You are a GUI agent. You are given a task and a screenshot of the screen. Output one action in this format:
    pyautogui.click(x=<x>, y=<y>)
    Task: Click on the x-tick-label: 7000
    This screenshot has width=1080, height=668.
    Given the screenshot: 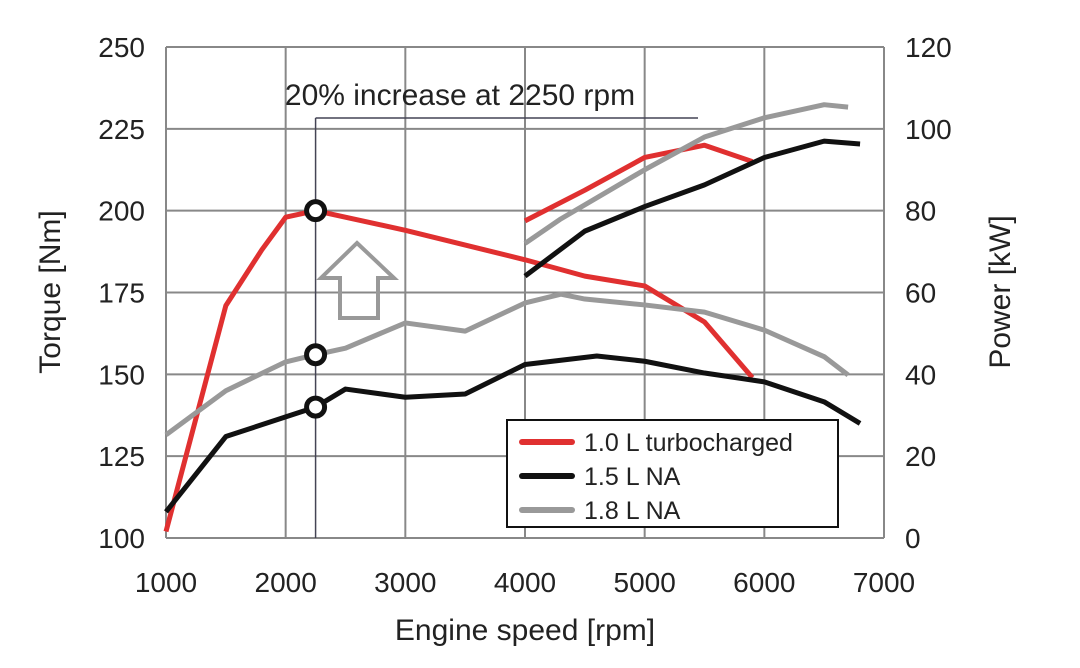 What is the action you would take?
    pyautogui.click(x=884, y=582)
    